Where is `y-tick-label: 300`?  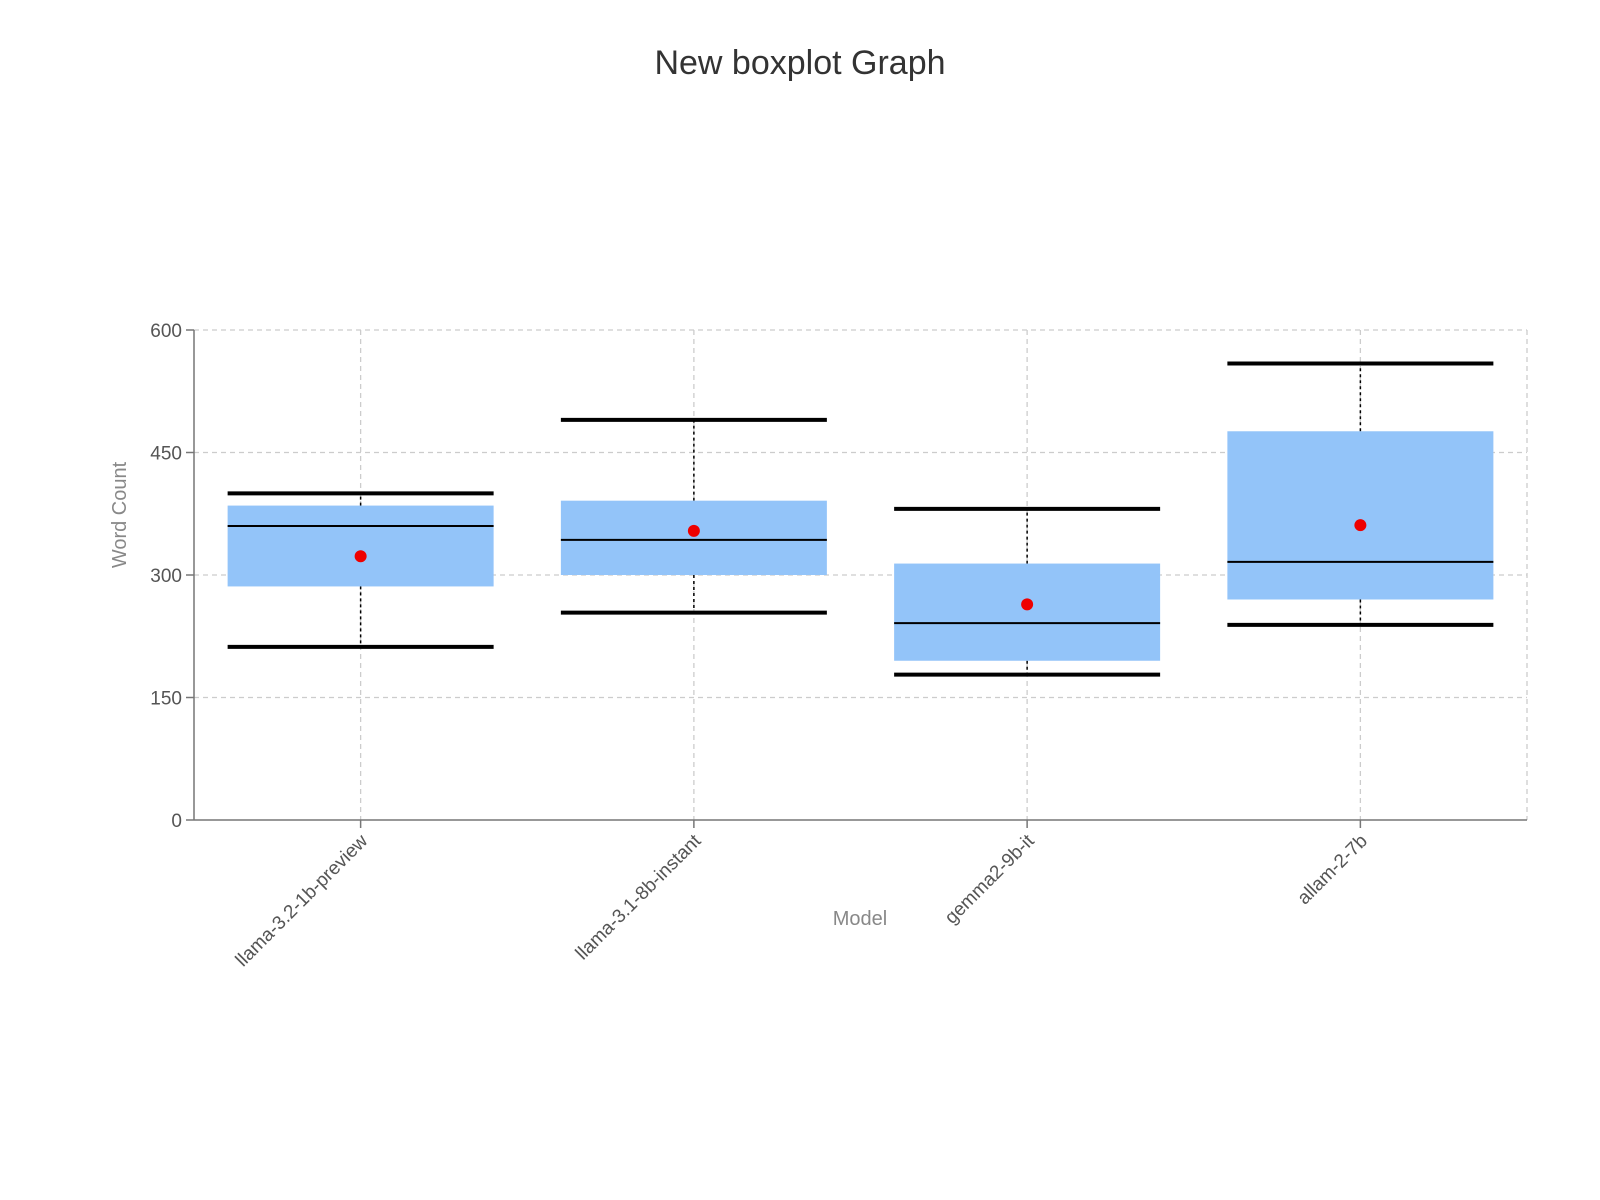 y-tick-label: 300 is located at coordinates (166, 576).